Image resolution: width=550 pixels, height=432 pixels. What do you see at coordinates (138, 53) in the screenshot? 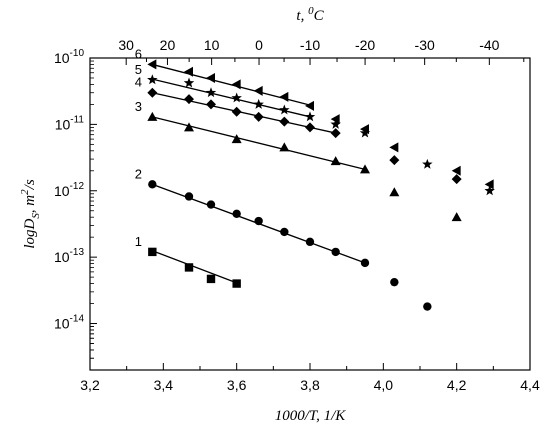
I see `series-label: 6` at bounding box center [138, 53].